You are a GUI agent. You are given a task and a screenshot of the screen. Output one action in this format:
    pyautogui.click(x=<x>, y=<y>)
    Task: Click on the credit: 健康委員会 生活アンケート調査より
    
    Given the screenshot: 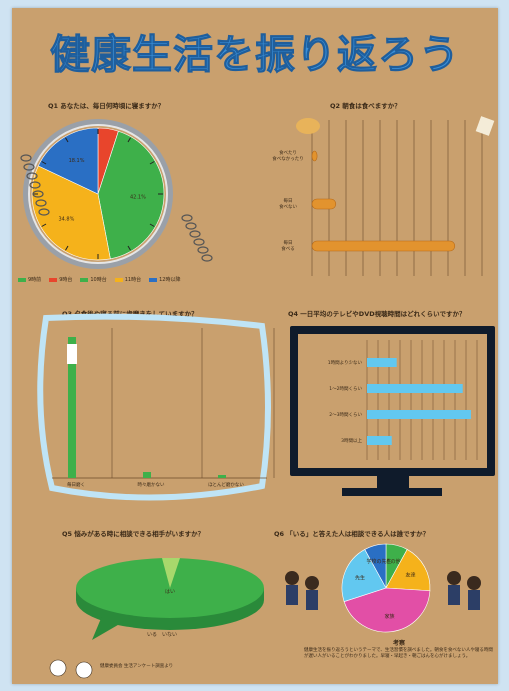 What is the action you would take?
    pyautogui.click(x=137, y=666)
    